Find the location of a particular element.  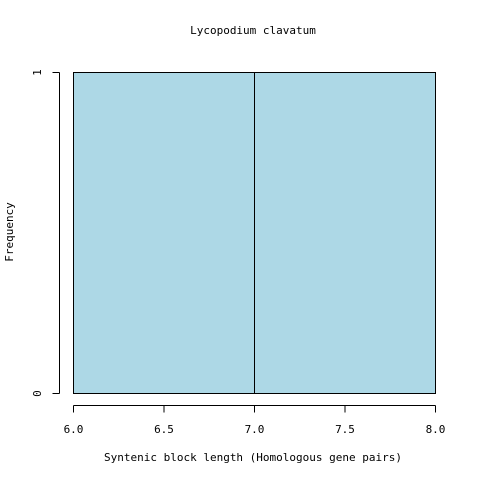

x-tick-label: 7.5 is located at coordinates (345, 429).